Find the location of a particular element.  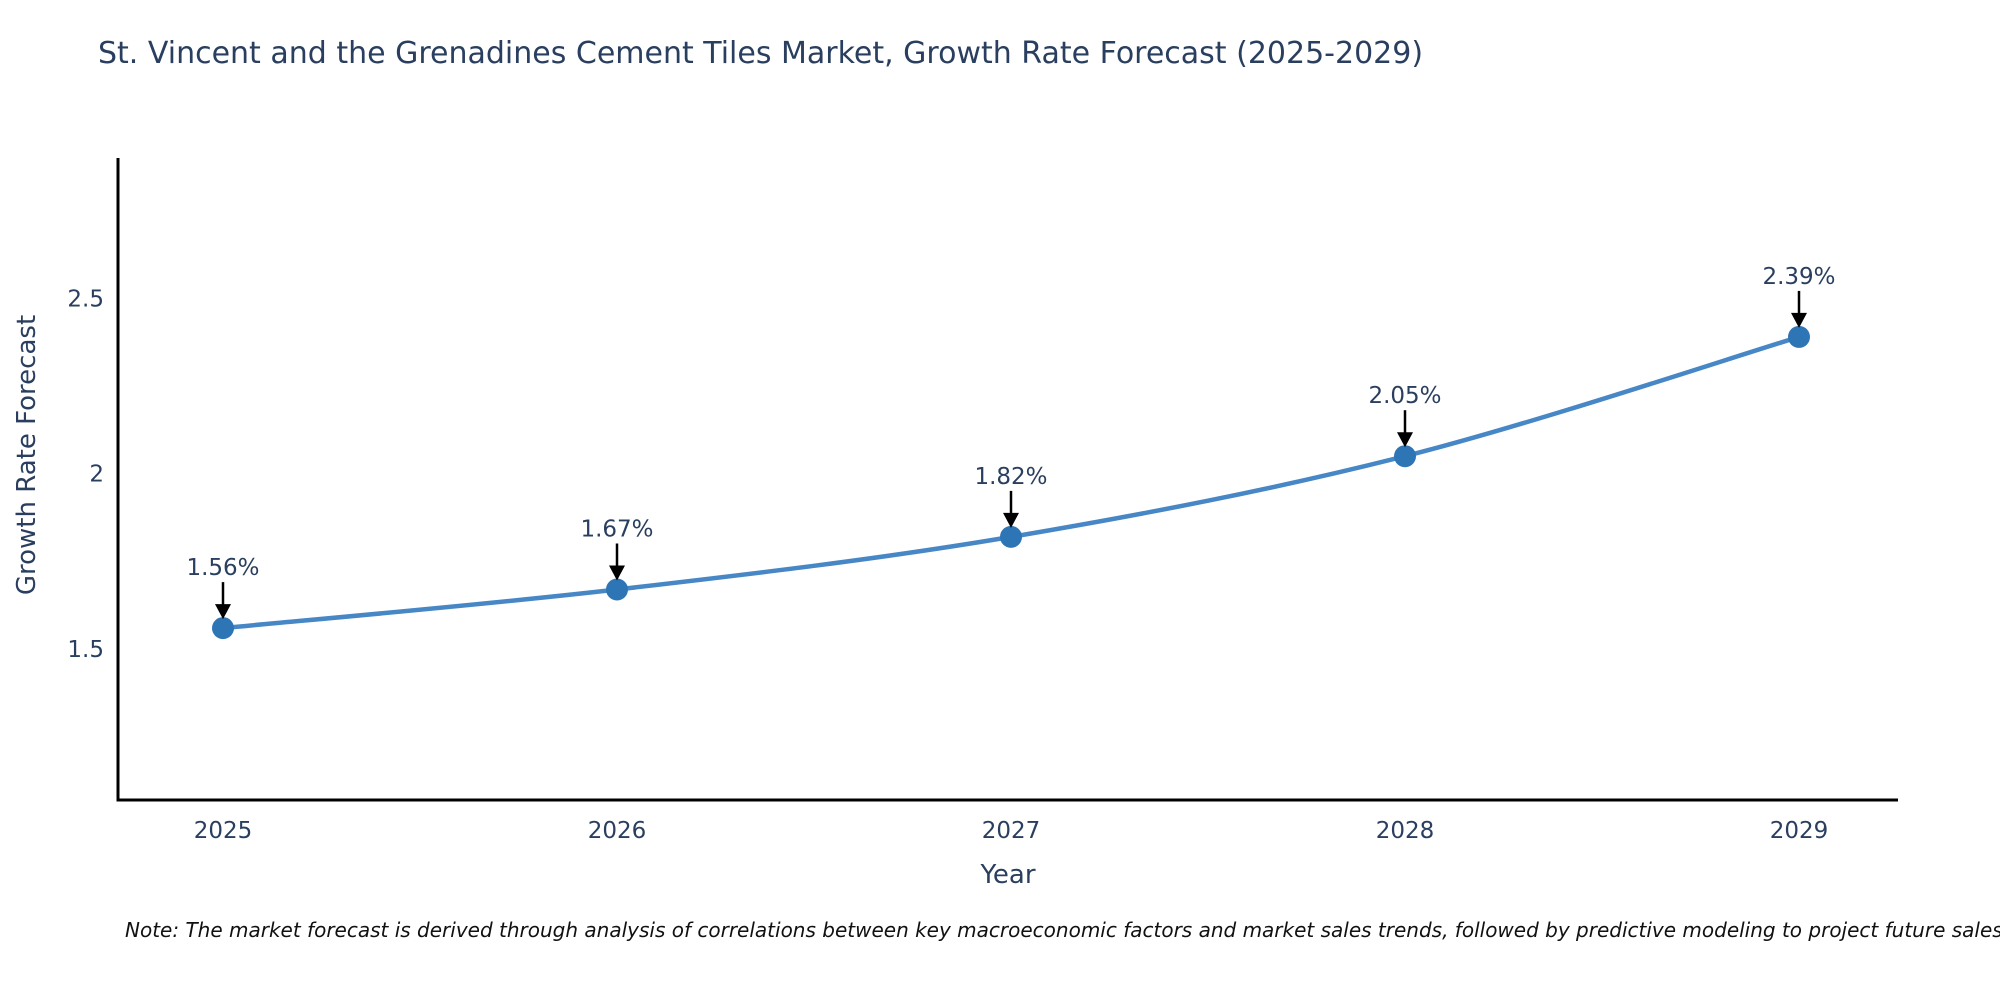

y-tick-label: 1.5 is located at coordinates (85, 650).